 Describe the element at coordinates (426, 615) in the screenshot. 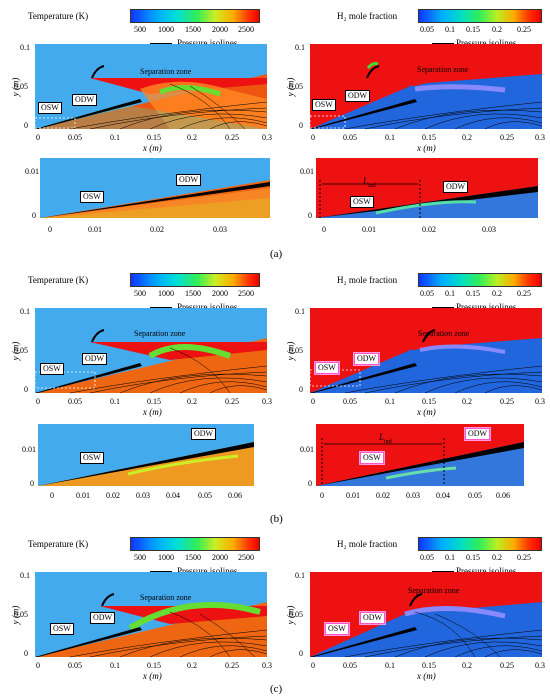

I see `h2-field-c` at that location.